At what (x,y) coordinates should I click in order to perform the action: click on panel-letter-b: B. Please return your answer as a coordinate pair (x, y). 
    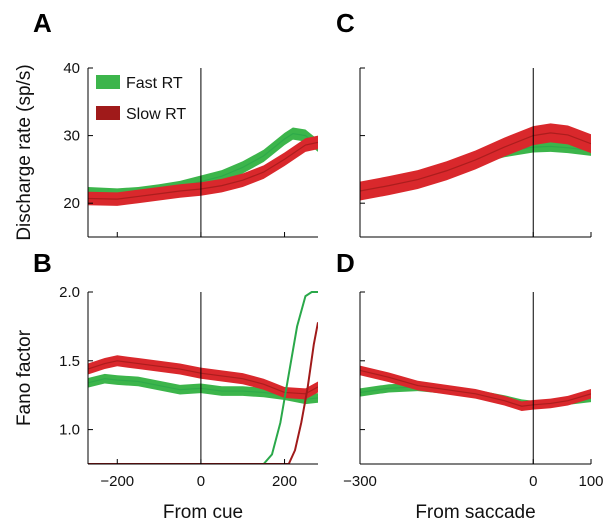
    Looking at the image, I should click on (42, 263).